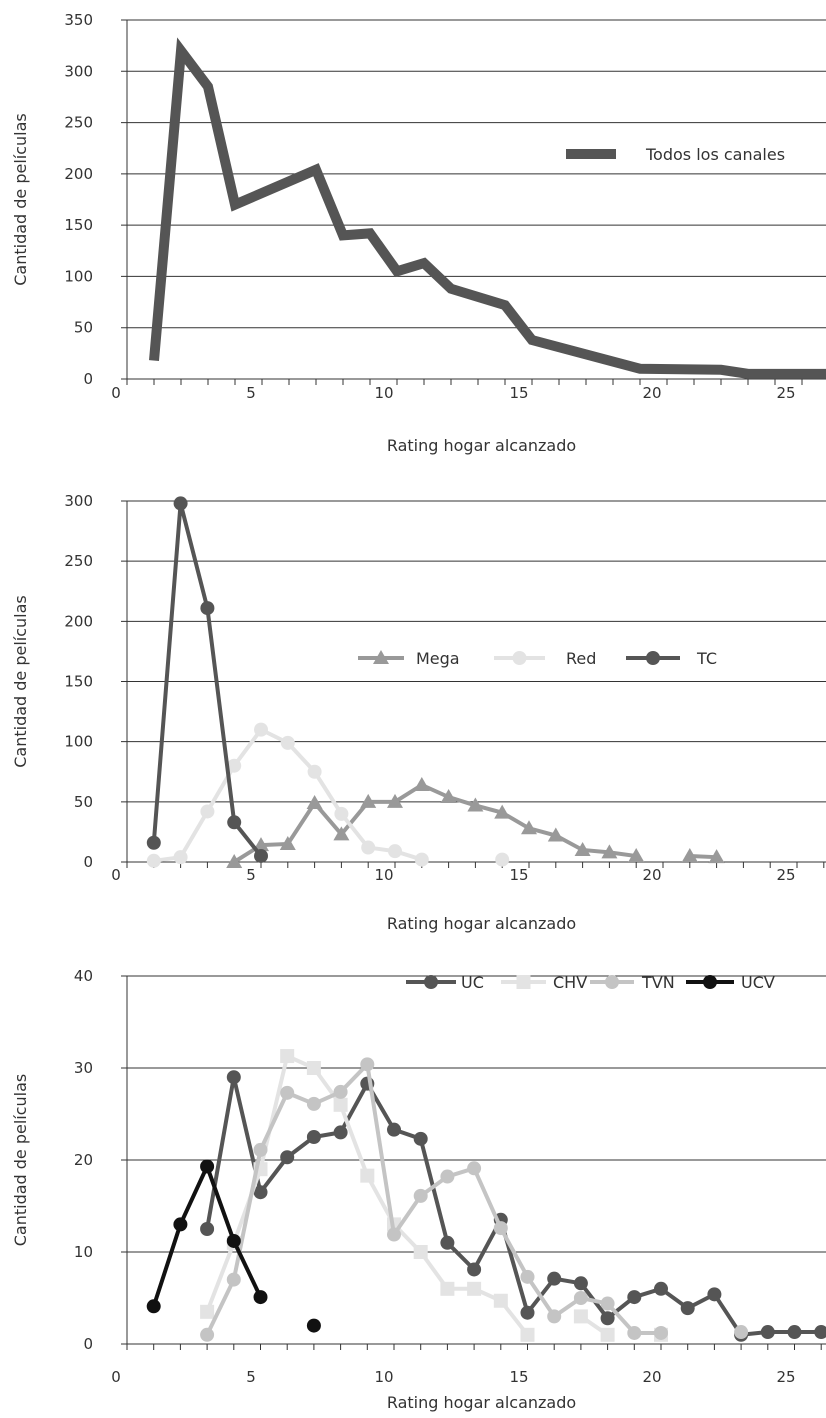 The height and width of the screenshot is (1418, 826). What do you see at coordinates (78, 225) in the screenshot?
I see `y-tick-label: 150` at bounding box center [78, 225].